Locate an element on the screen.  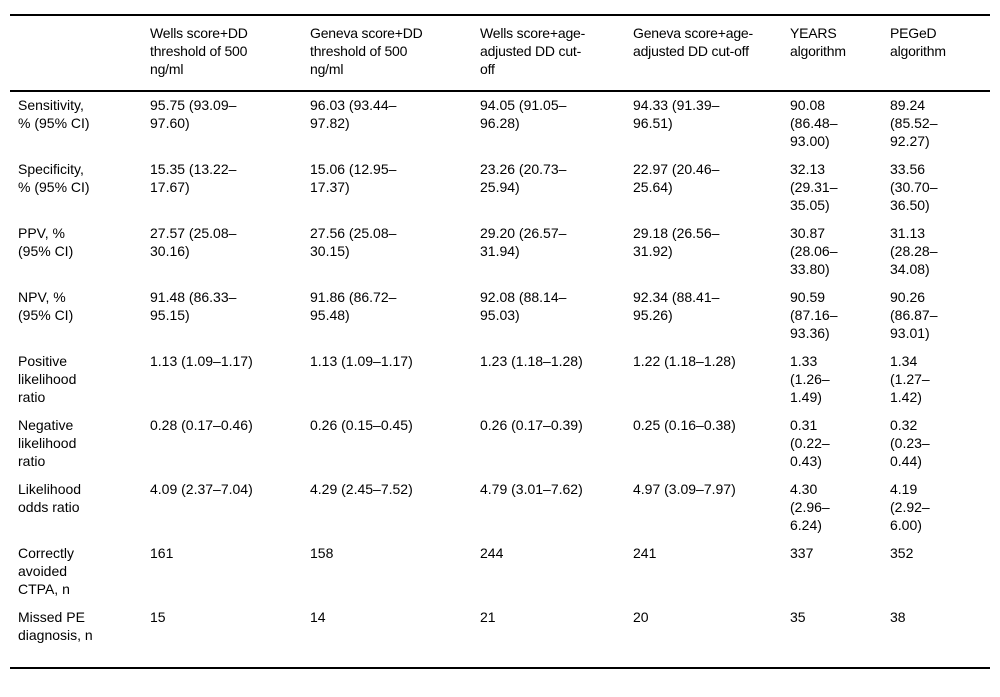
table-cell: 94.33 (91.39–96.51) is located at coordinates (676, 114).